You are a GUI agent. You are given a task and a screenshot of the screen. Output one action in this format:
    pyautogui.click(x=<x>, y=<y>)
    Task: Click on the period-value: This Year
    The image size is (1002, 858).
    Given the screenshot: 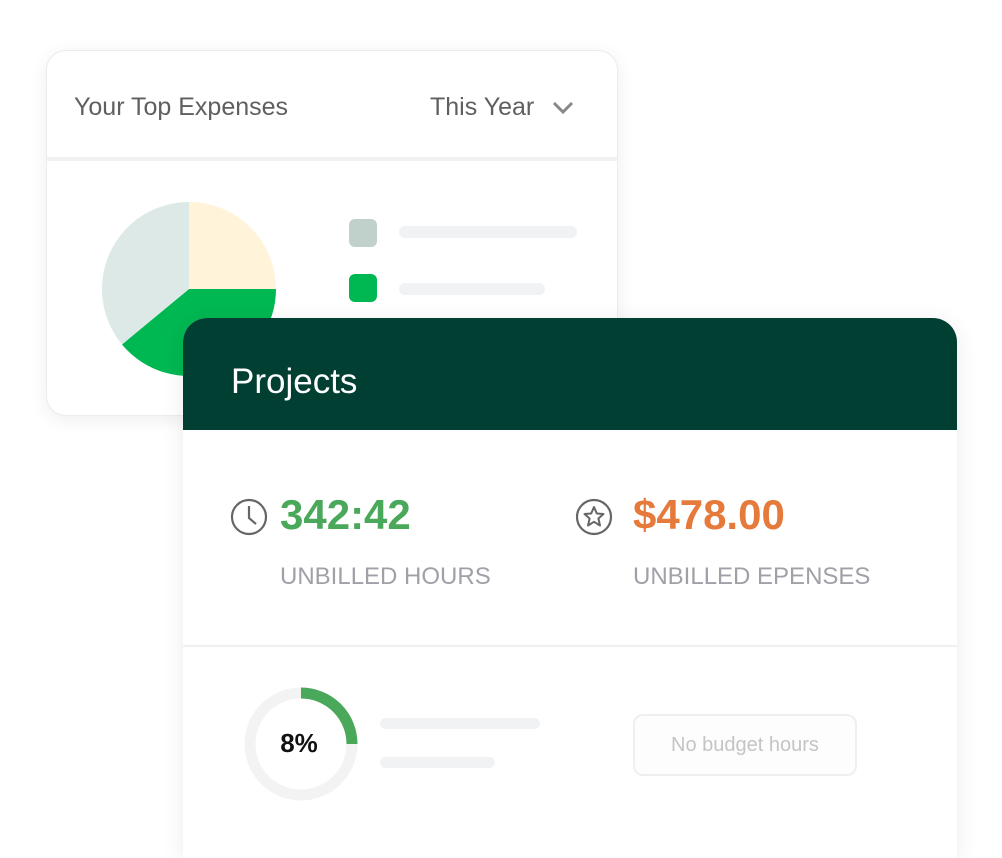 What is the action you would take?
    pyautogui.click(x=482, y=107)
    